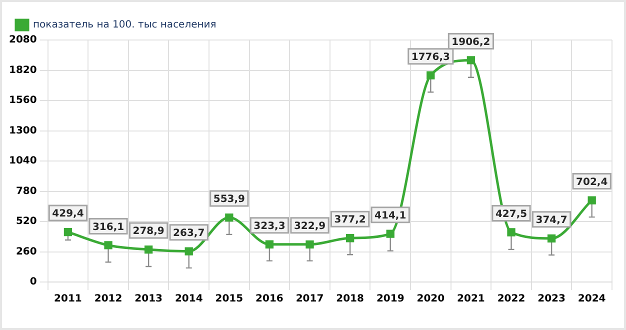 The height and width of the screenshot is (330, 626). I want to click on x-tick-label: 2020, so click(430, 299).